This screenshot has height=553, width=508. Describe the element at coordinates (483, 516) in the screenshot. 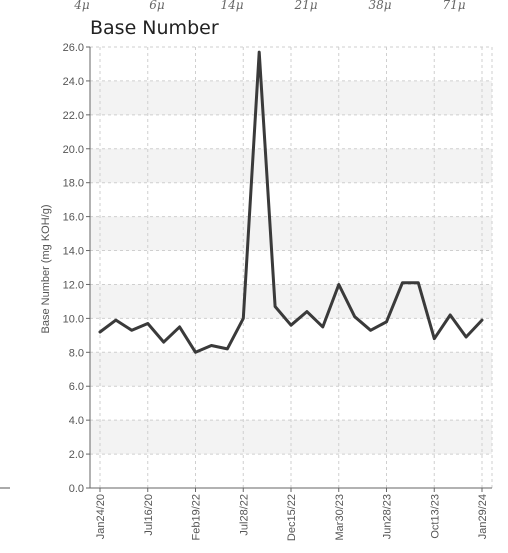

I see `x-tick-label: Jan29/24` at that location.